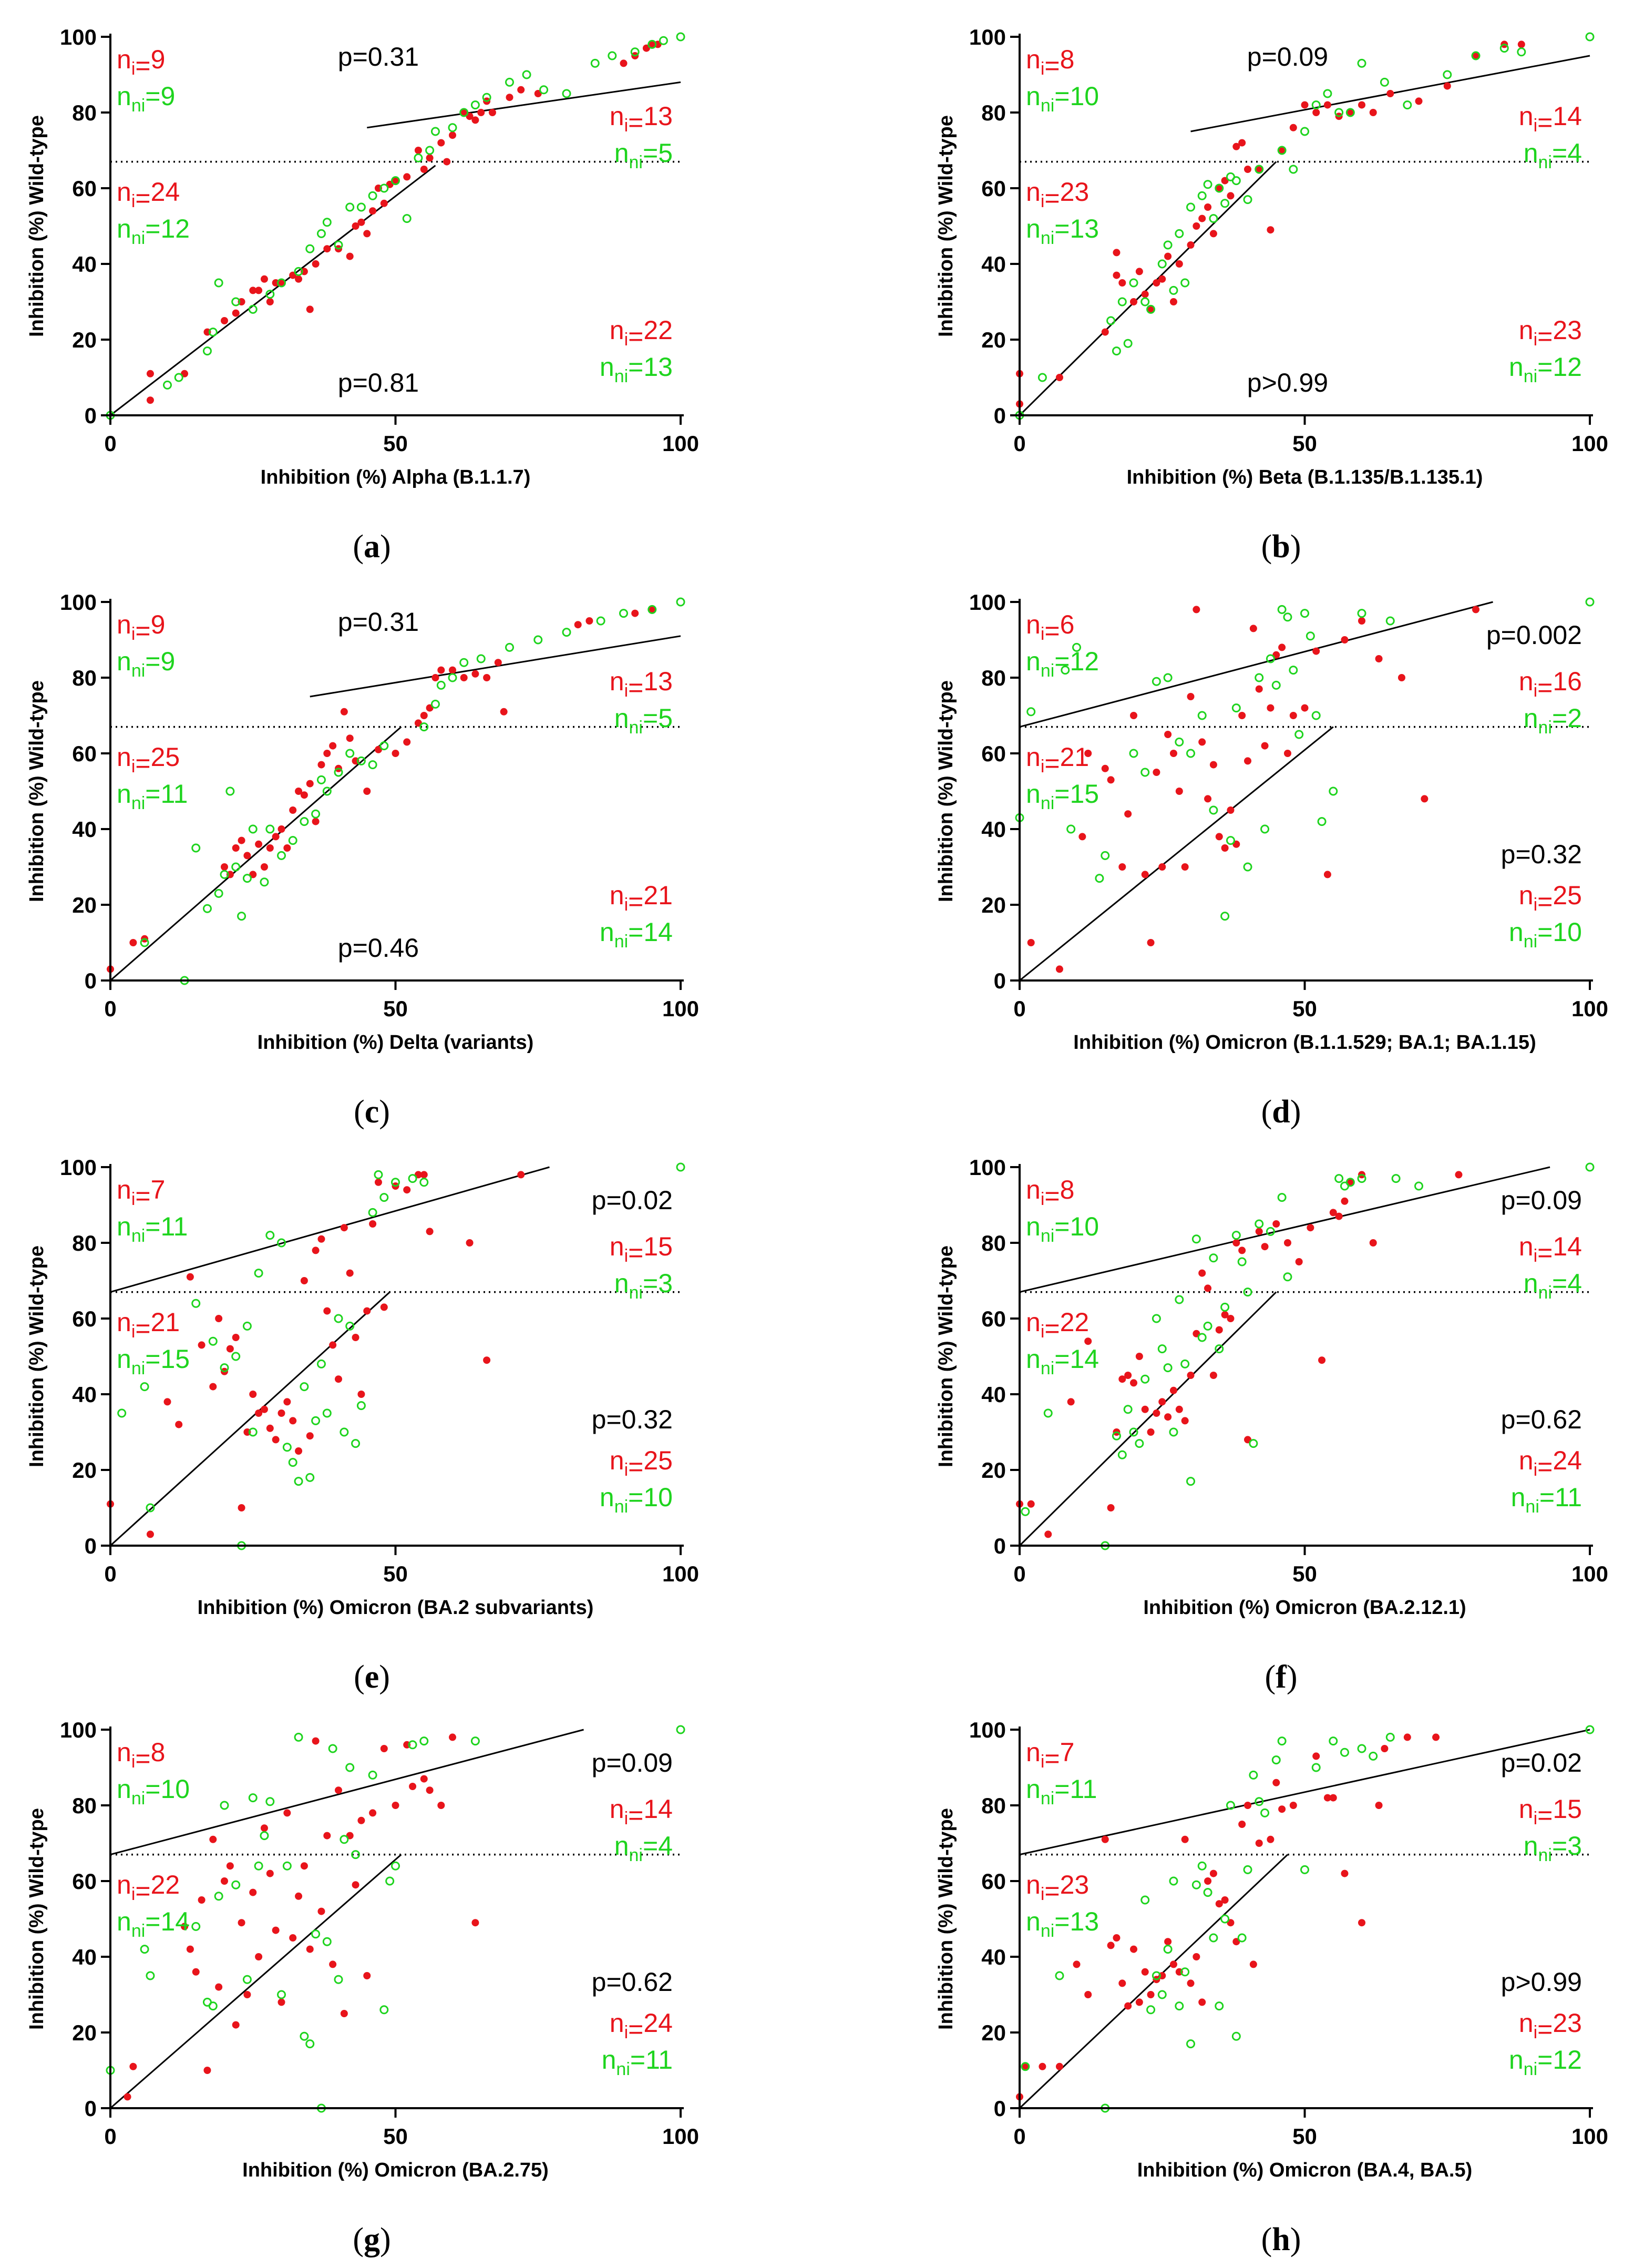 The height and width of the screenshot is (2268, 1634). Describe the element at coordinates (993, 340) in the screenshot. I see `y-tick-label: 20` at that location.